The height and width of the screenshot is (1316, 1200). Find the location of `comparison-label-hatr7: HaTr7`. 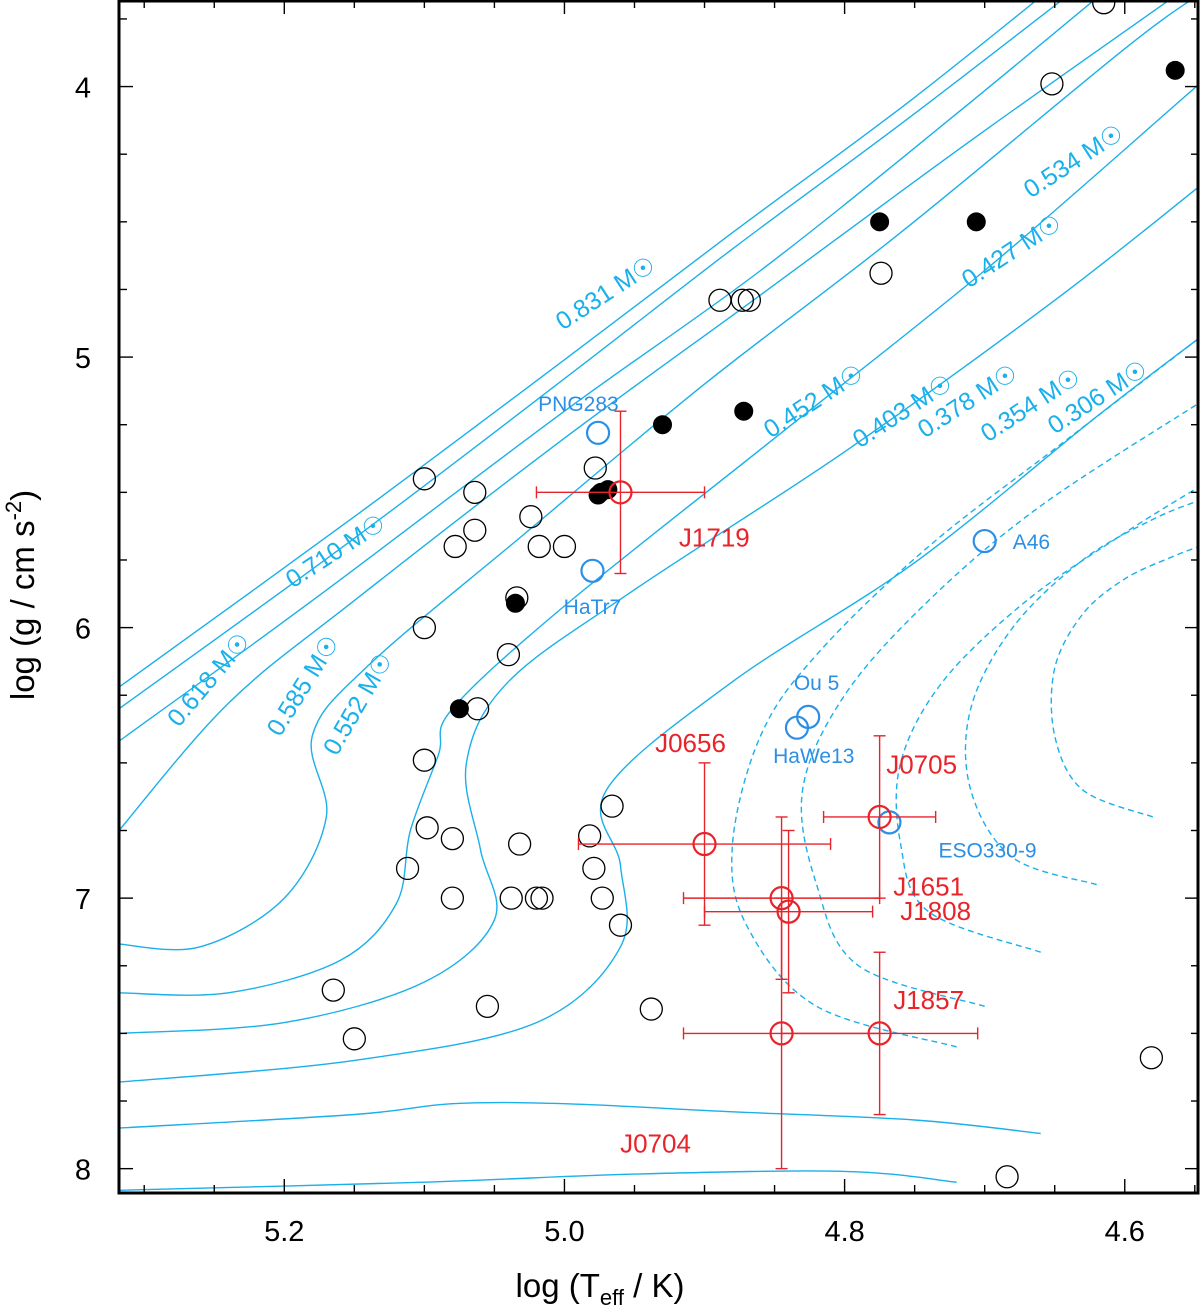

comparison-label-hatr7: HaTr7 is located at coordinates (593, 607).